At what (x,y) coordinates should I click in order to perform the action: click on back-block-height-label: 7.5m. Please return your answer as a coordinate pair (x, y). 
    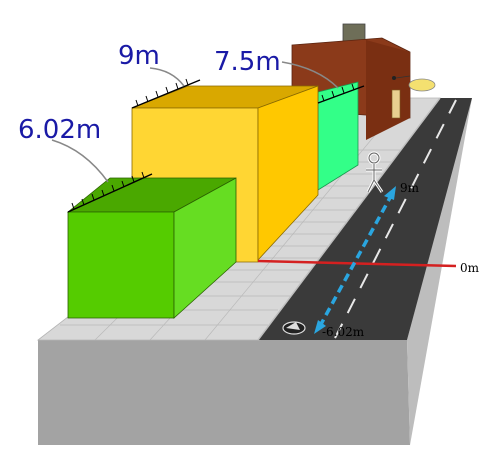
    Looking at the image, I should click on (247, 62).